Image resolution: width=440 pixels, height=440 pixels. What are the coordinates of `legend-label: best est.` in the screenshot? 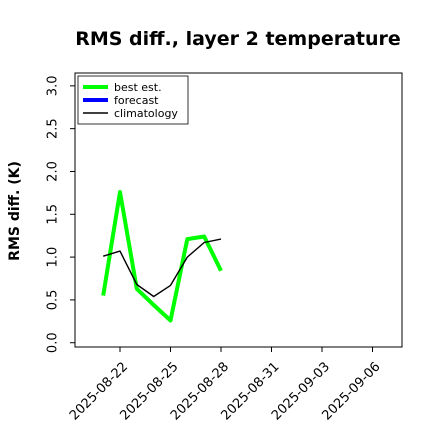 It's located at (138, 87).